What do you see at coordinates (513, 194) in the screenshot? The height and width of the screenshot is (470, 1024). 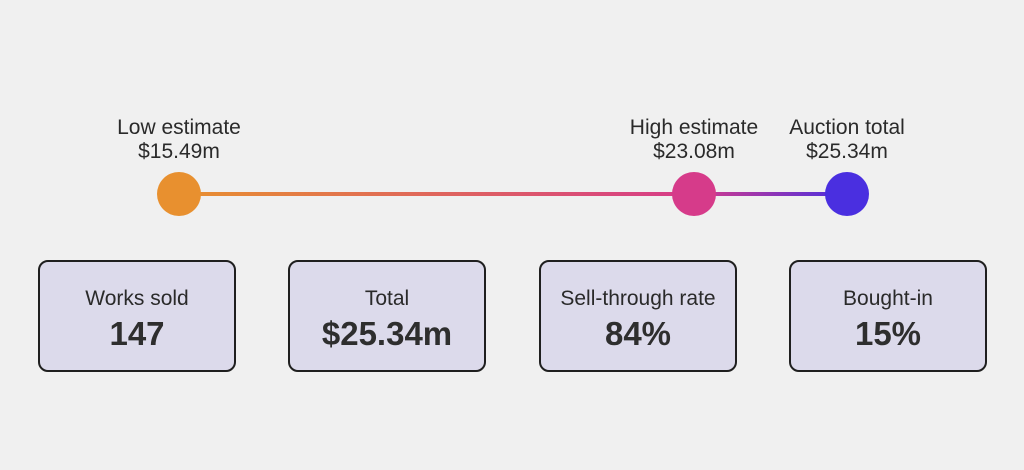 I see `range-line-graphic` at bounding box center [513, 194].